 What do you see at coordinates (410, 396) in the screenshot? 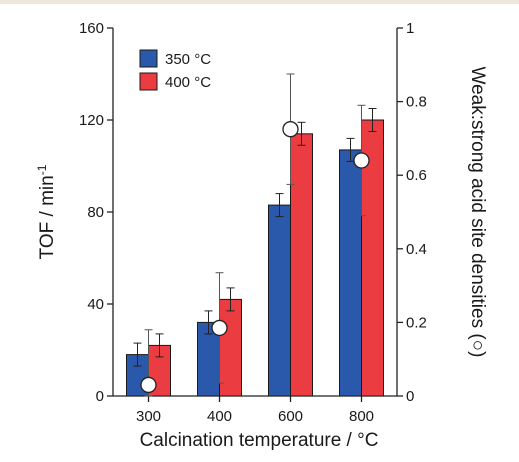
I see `y2-tick-label: 0` at bounding box center [410, 396].